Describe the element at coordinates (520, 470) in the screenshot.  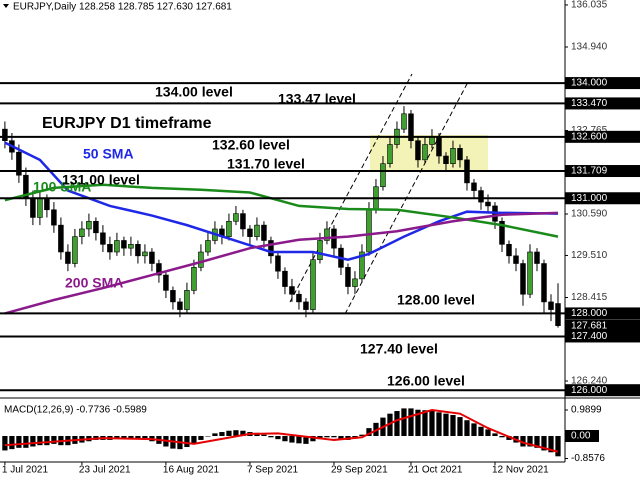
I see `x-tick-label: 12 Nov 2021` at that location.